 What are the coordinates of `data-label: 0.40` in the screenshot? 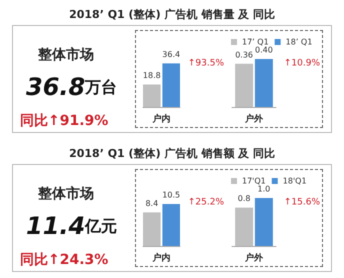 It's located at (263, 50).